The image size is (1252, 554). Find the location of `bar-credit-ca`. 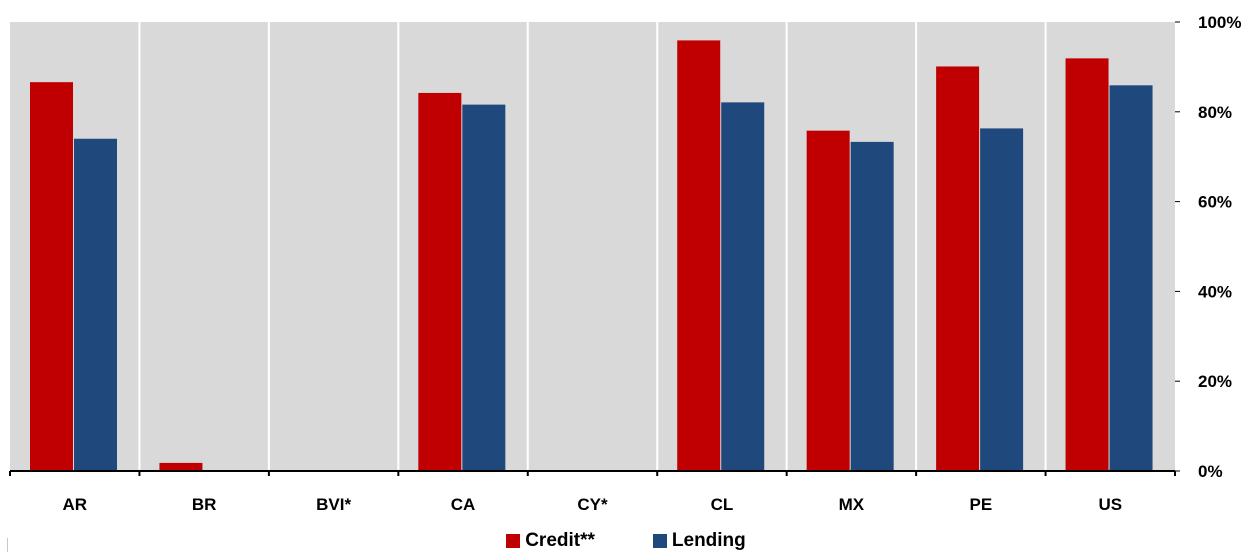

bar-credit-ca is located at coordinates (440, 281).